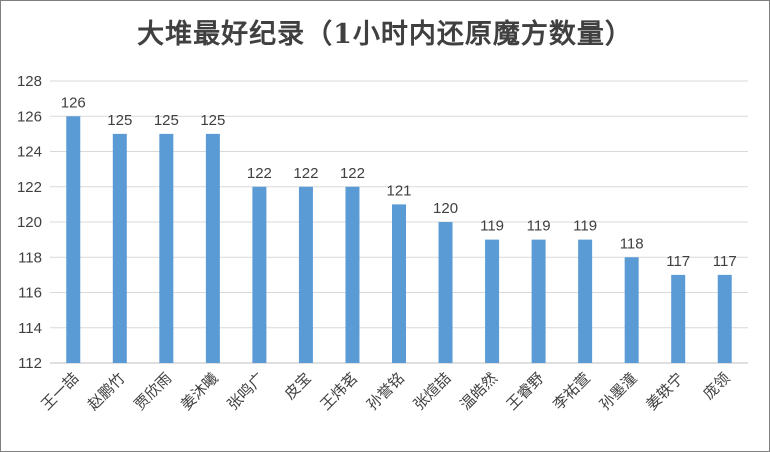 The width and height of the screenshot is (770, 452). I want to click on y-tick-label: 122, so click(29, 187).